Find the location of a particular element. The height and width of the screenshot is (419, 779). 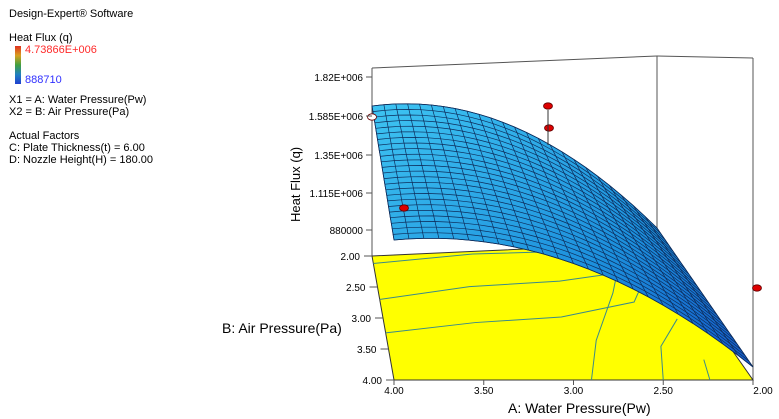

y-tick-label: 3.50 is located at coordinates (367, 350).